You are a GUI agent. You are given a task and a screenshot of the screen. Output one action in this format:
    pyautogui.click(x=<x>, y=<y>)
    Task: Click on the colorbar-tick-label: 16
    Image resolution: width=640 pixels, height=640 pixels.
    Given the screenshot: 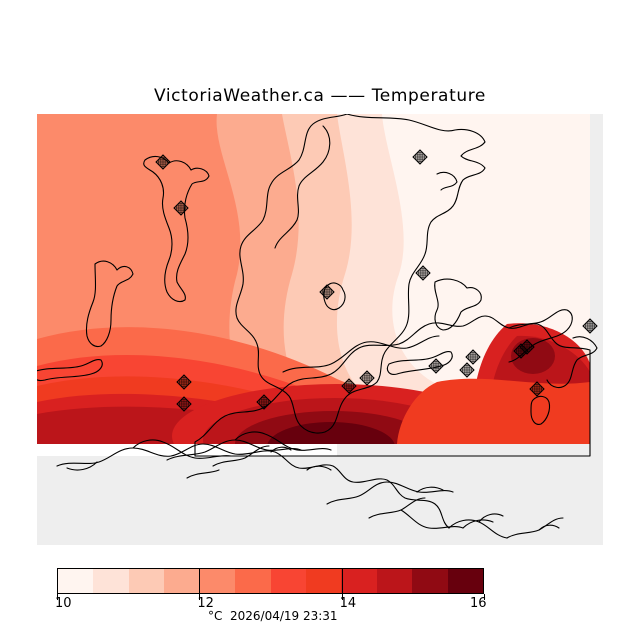 What is the action you would take?
    pyautogui.click(x=478, y=603)
    